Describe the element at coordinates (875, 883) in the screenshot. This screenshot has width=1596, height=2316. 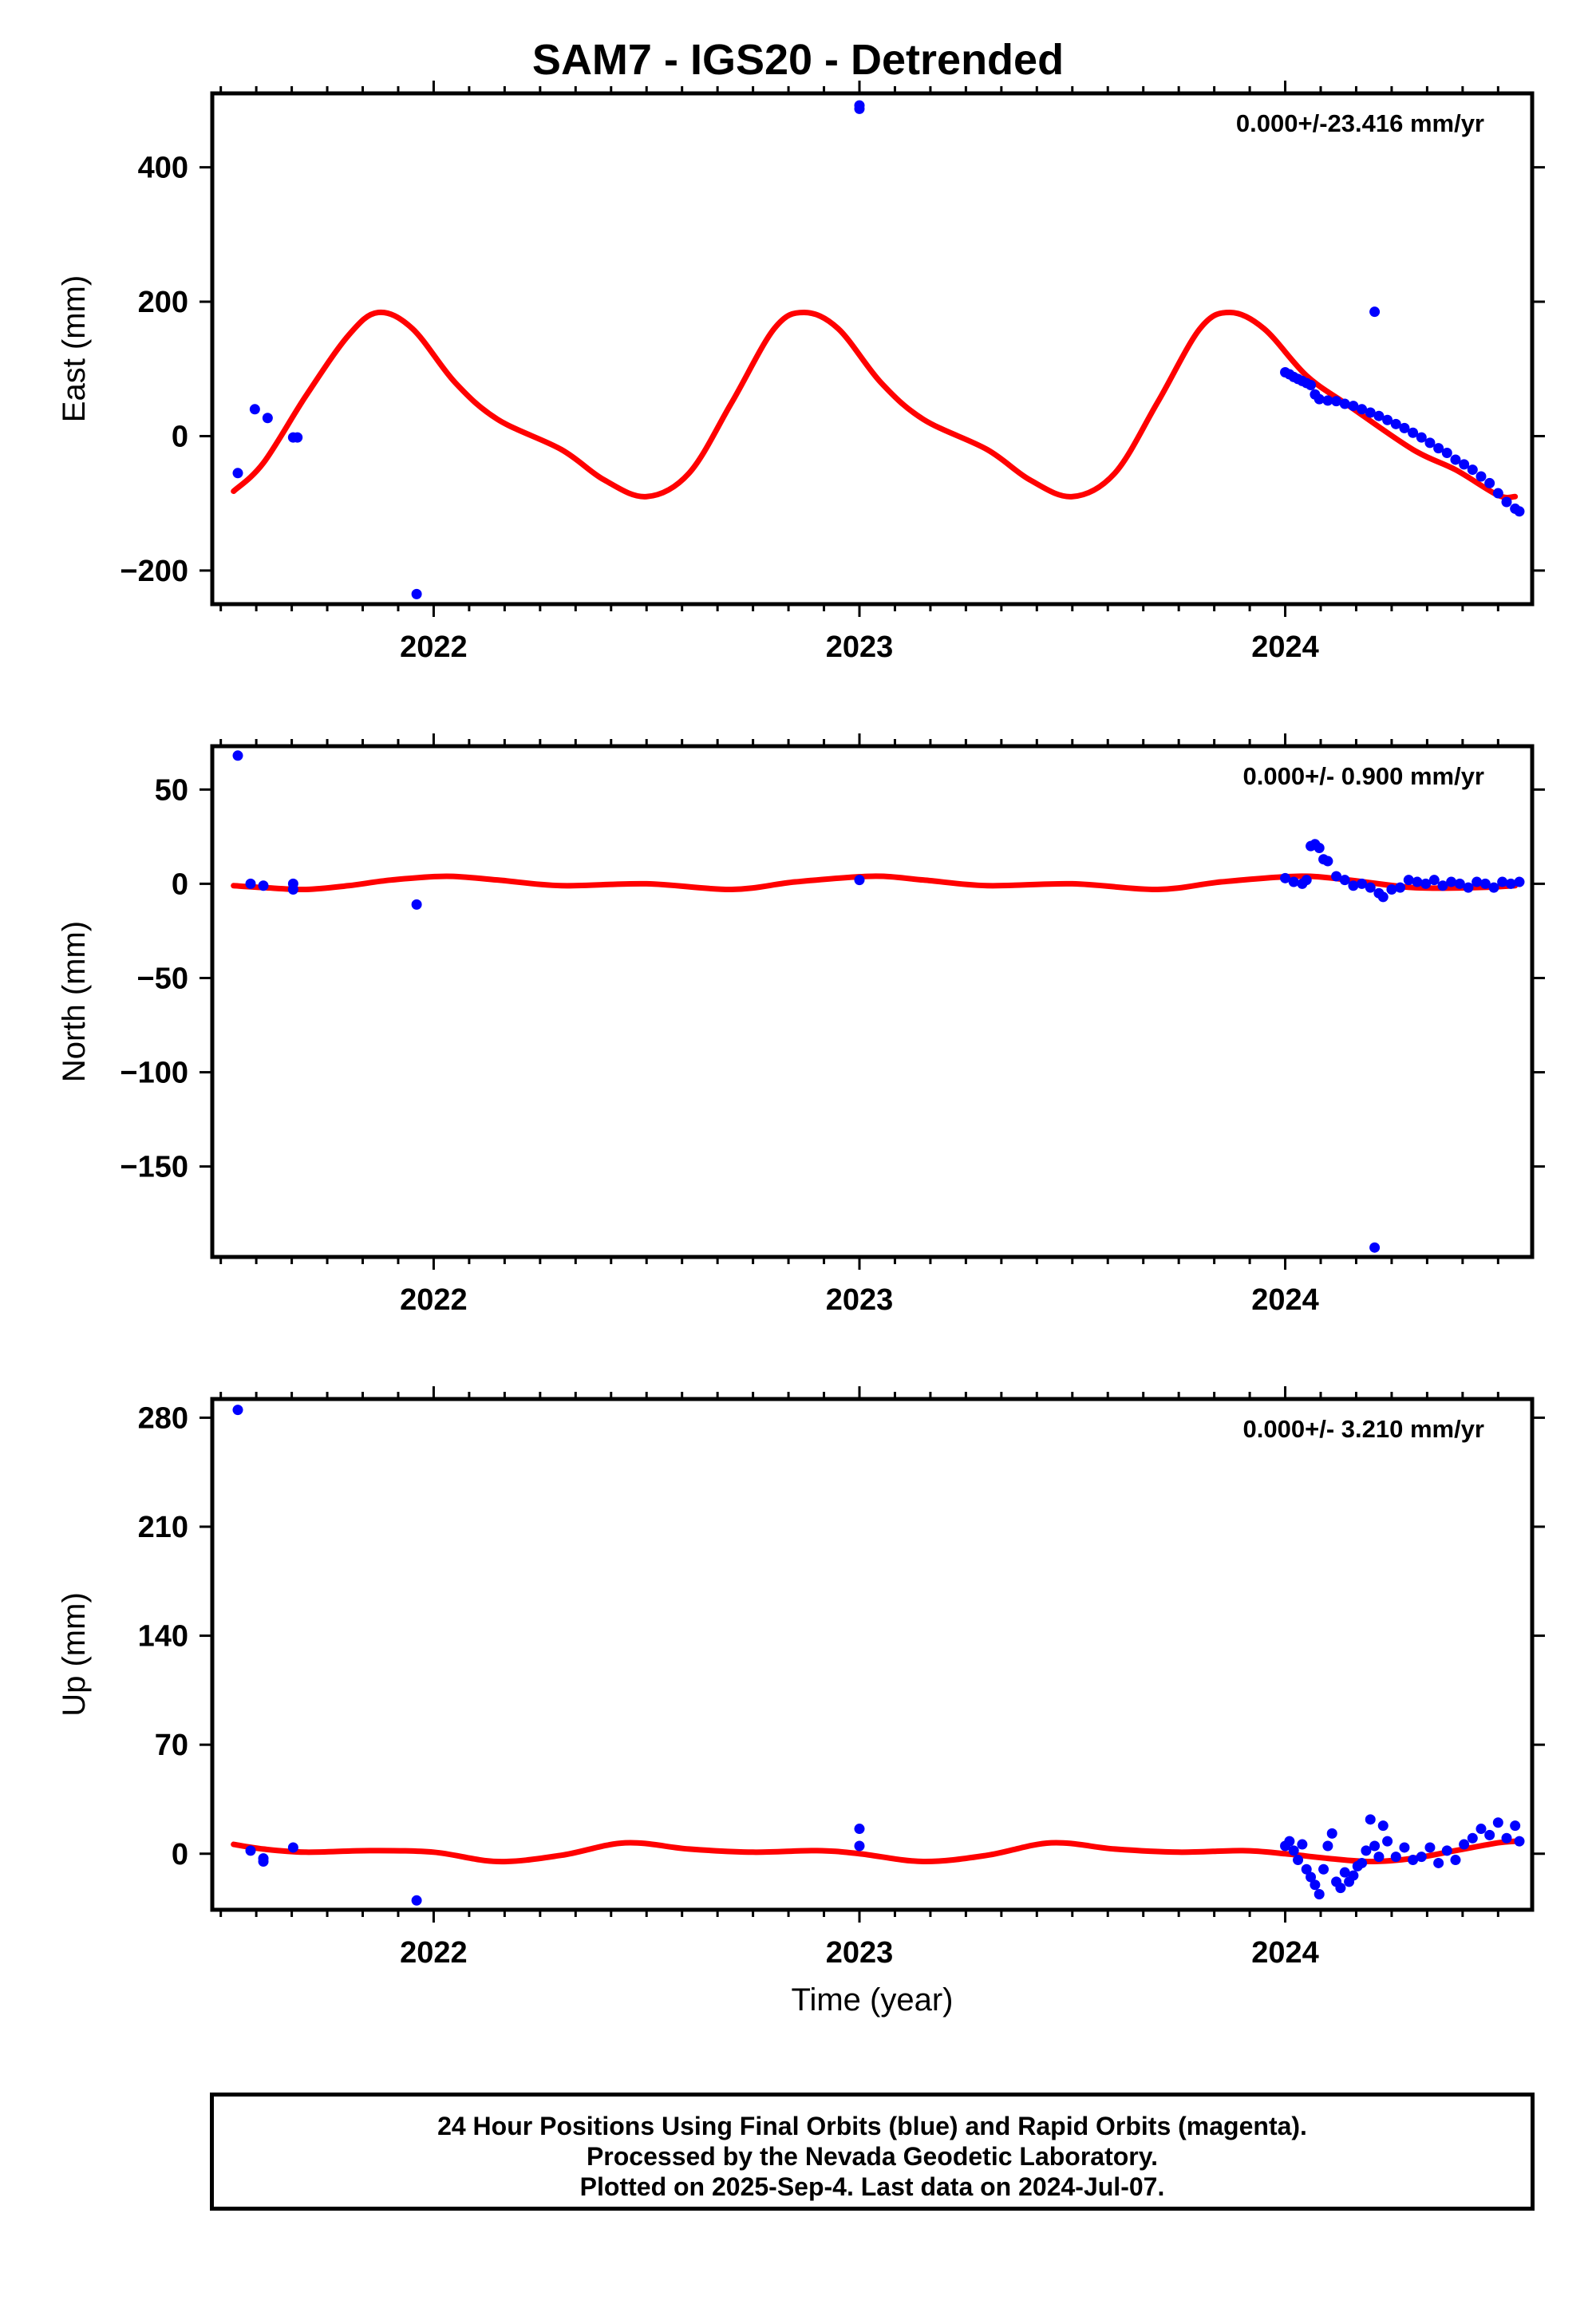
I see `north-model-curve` at that location.